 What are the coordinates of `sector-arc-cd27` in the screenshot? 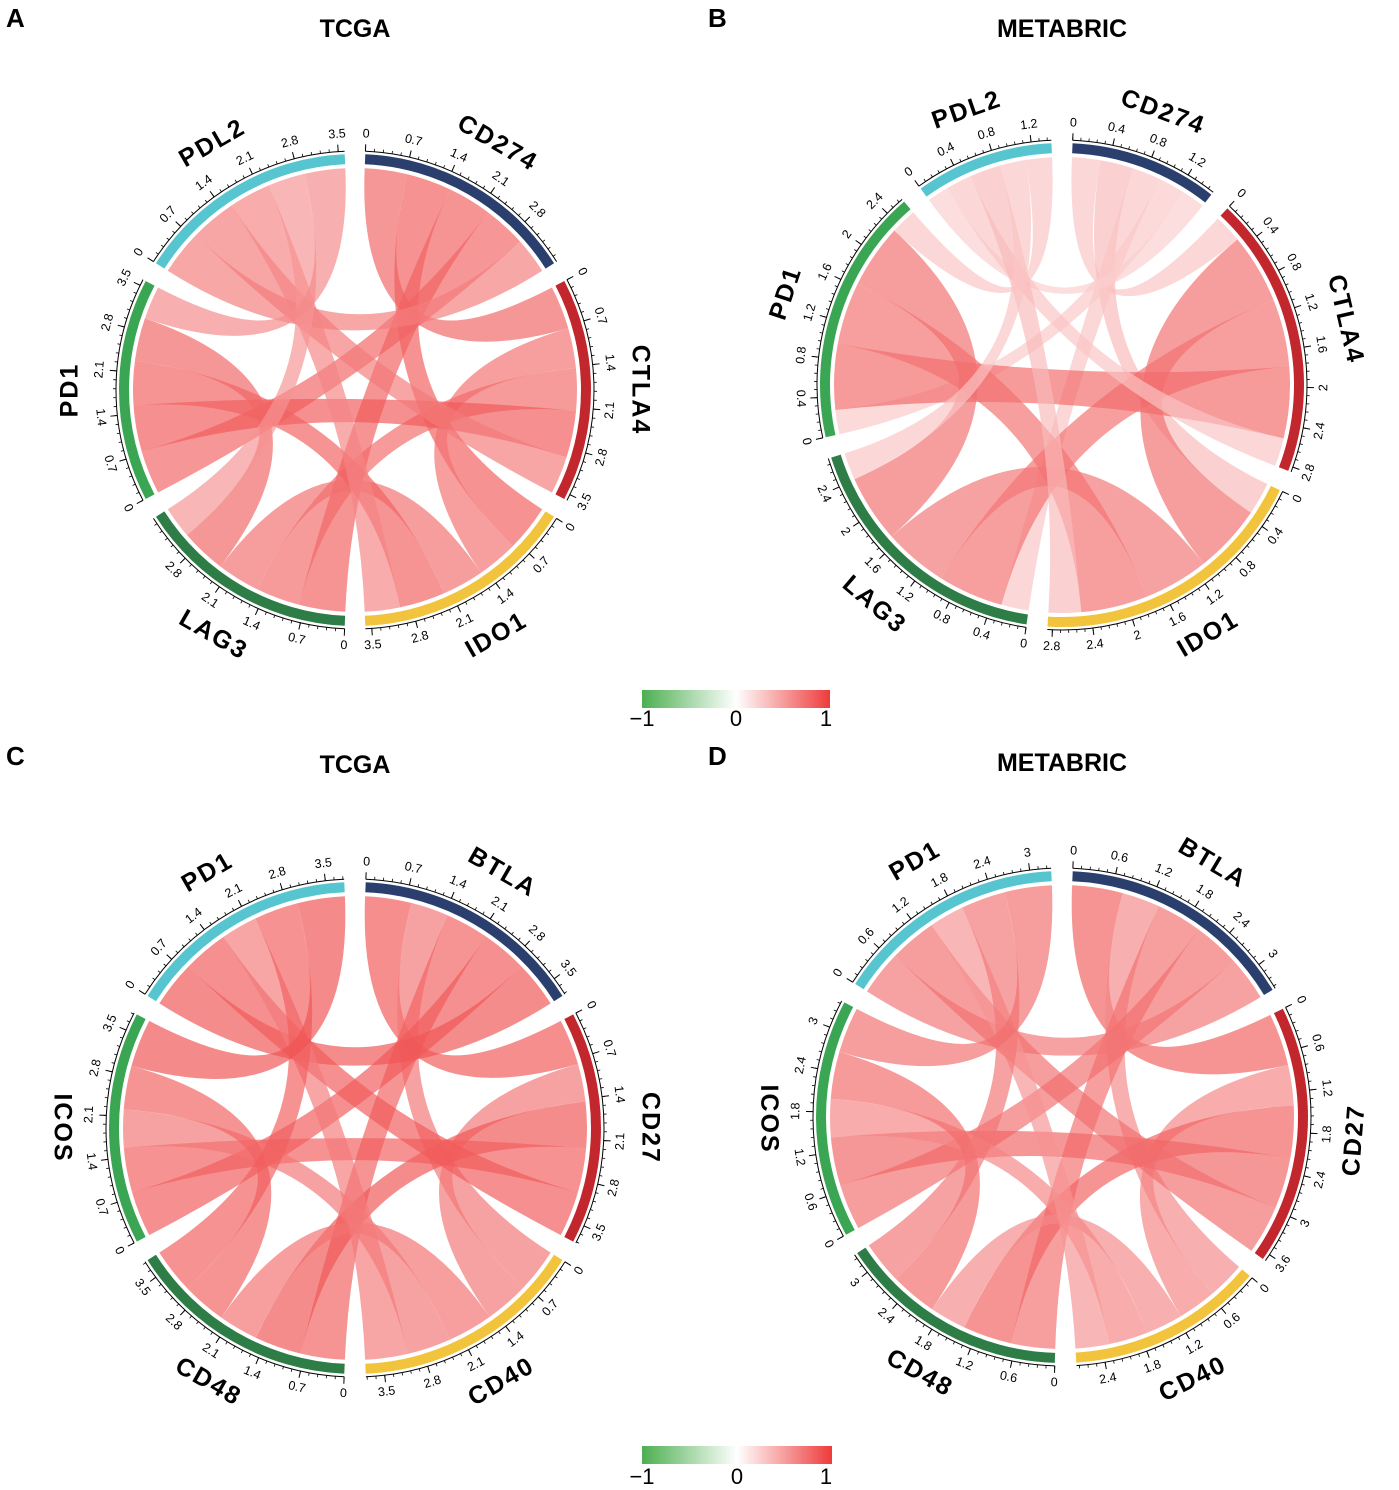 It's located at (582, 1128).